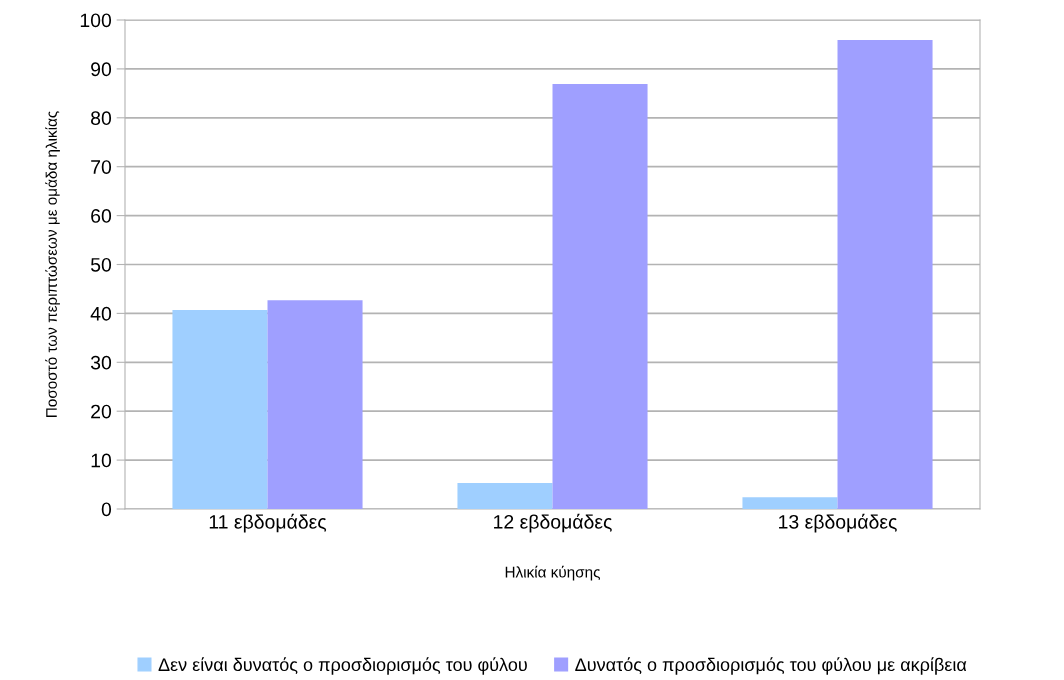 The width and height of the screenshot is (1064, 680). Describe the element at coordinates (96, 20) in the screenshot. I see `y-tick-label: 100` at that location.